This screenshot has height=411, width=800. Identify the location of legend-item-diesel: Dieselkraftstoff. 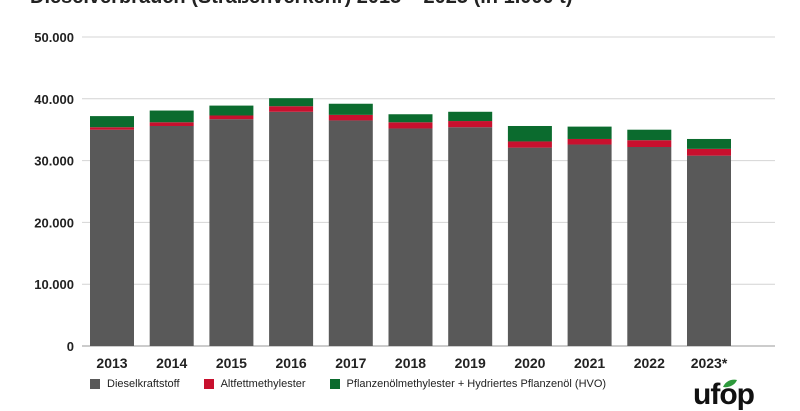
(135, 384).